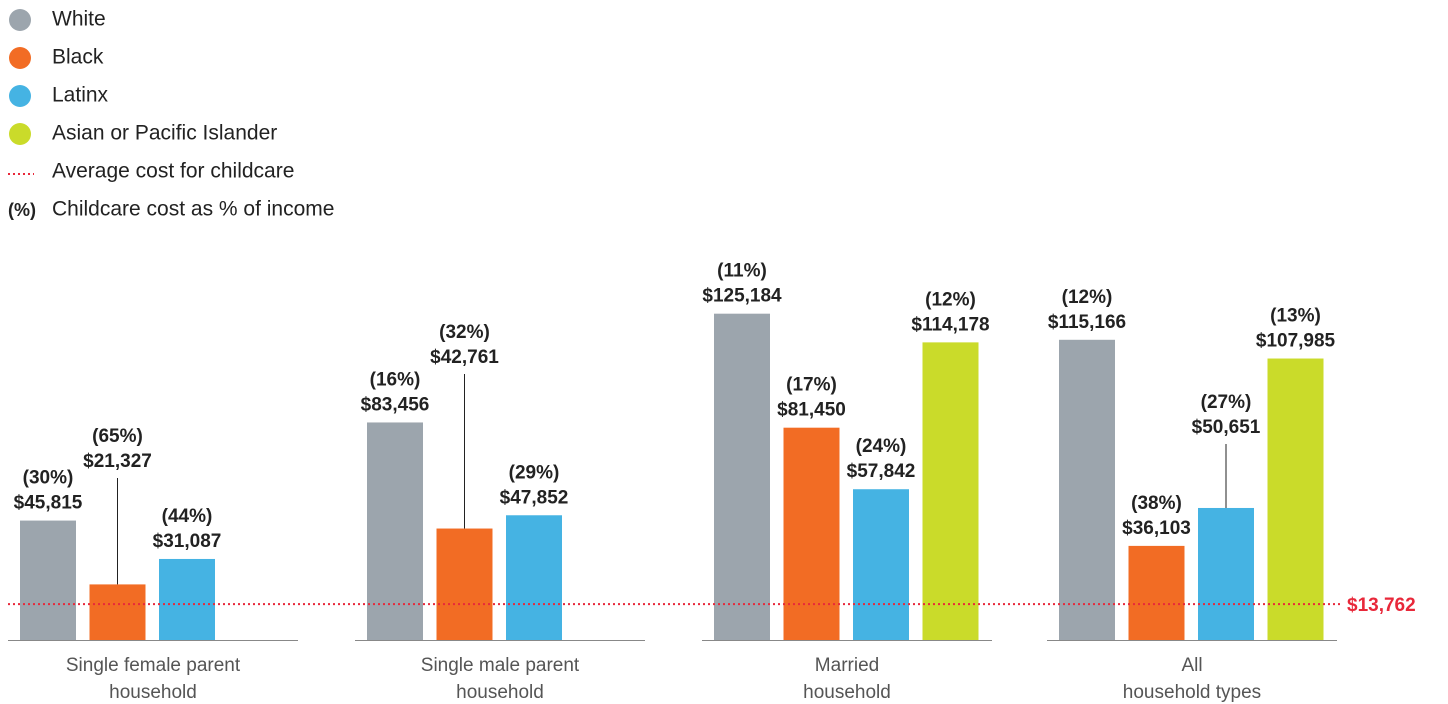 This screenshot has width=1448, height=704. I want to click on x-tick-label: household types, so click(1192, 692).